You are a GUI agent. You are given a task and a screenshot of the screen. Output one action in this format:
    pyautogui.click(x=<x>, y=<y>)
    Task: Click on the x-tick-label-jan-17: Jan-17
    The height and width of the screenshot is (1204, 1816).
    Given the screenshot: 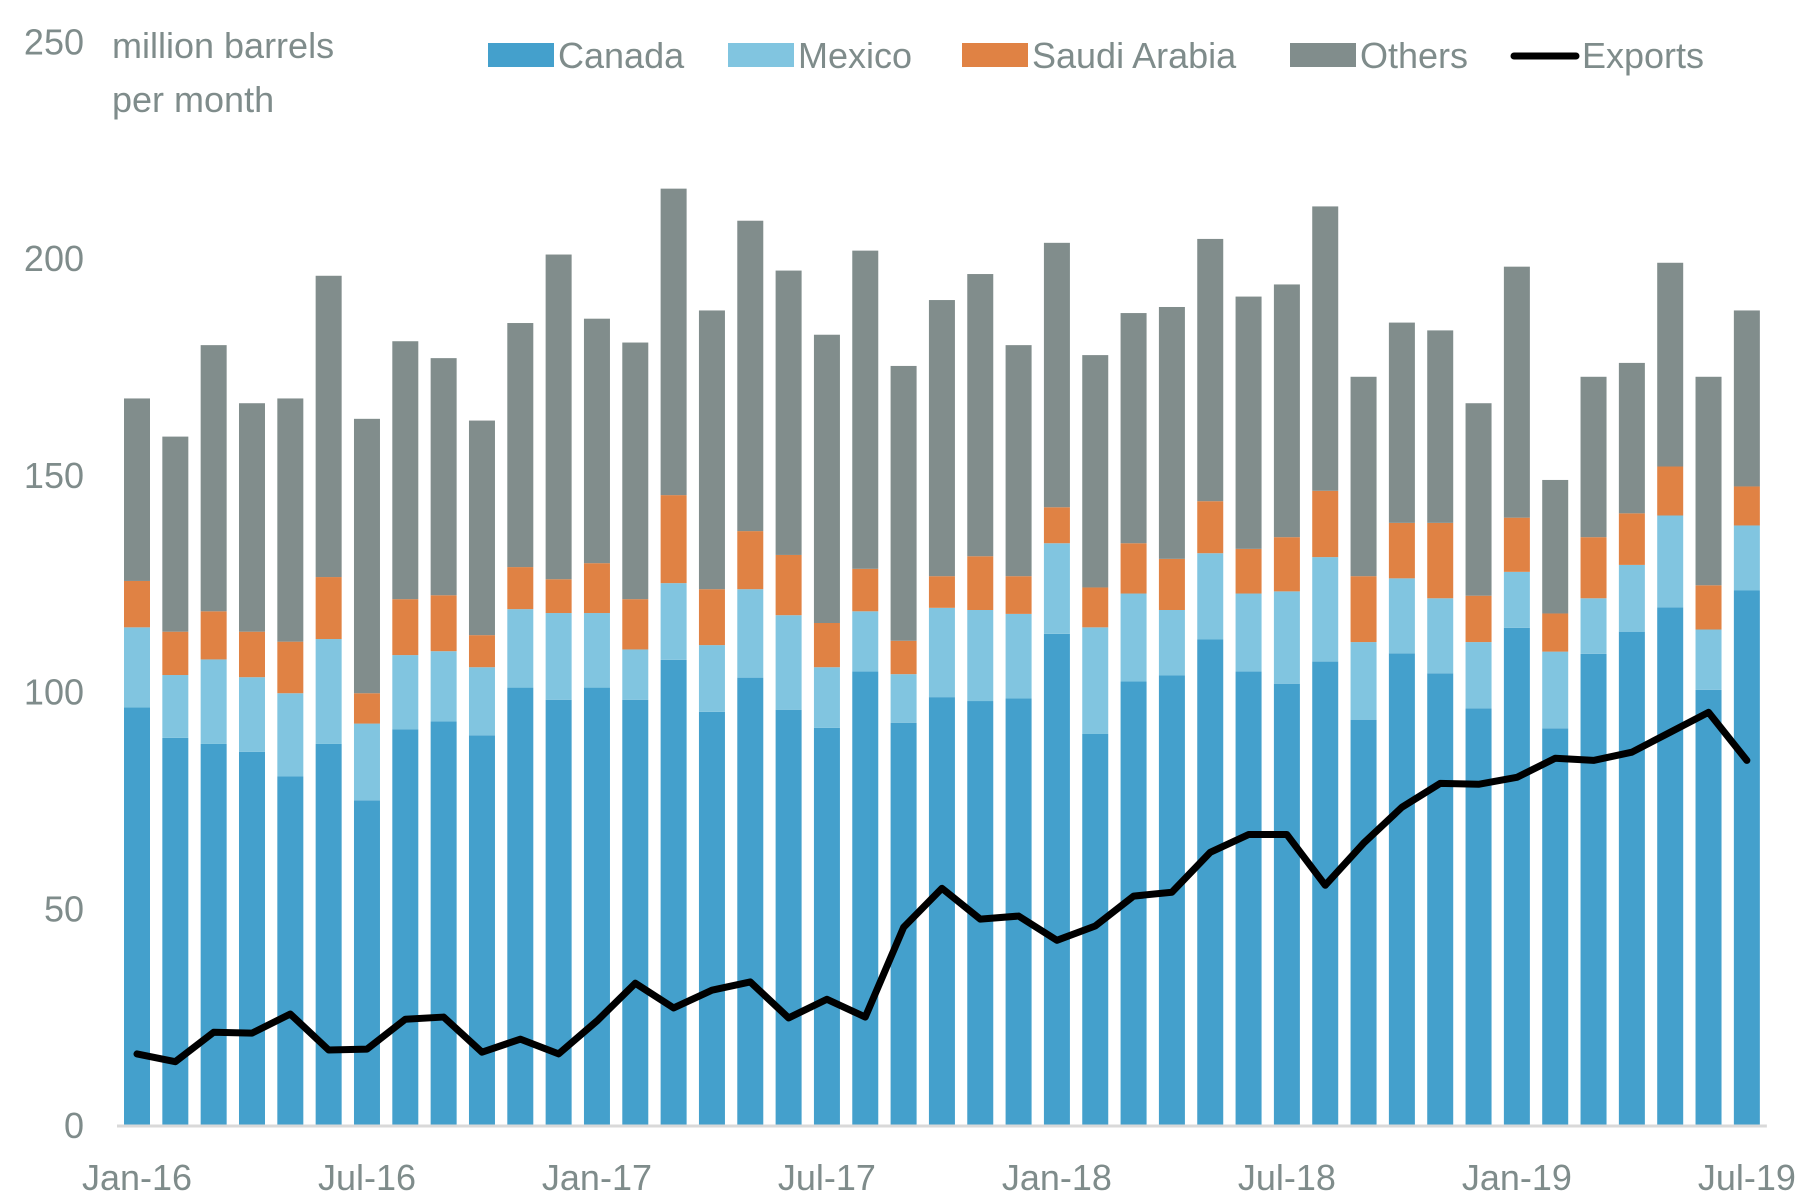 What is the action you would take?
    pyautogui.click(x=597, y=1177)
    